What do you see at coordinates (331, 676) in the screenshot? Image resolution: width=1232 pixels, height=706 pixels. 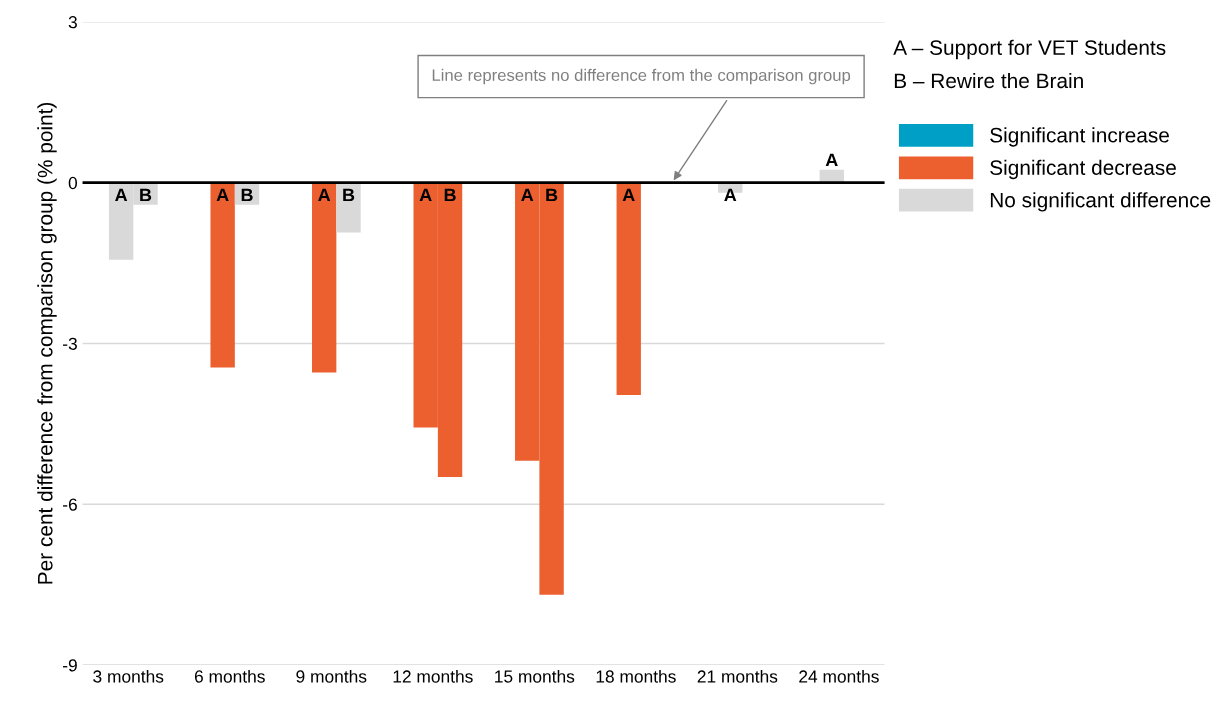 I see `x-tick-label: 9 months` at bounding box center [331, 676].